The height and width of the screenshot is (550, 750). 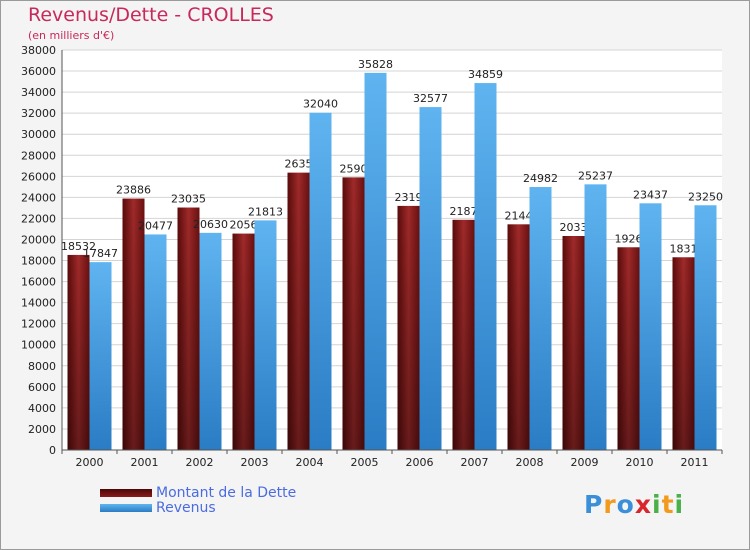 What do you see at coordinates (145, 462) in the screenshot?
I see `x-tick-label: 2001` at bounding box center [145, 462].